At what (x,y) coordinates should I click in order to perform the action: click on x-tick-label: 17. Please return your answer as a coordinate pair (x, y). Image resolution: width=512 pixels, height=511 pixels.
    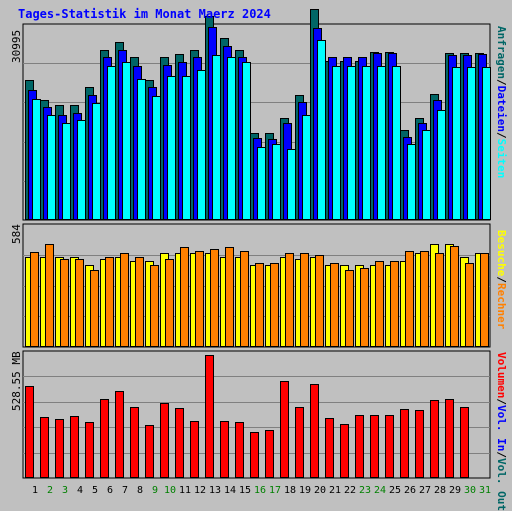
    Looking at the image, I should click on (275, 490).